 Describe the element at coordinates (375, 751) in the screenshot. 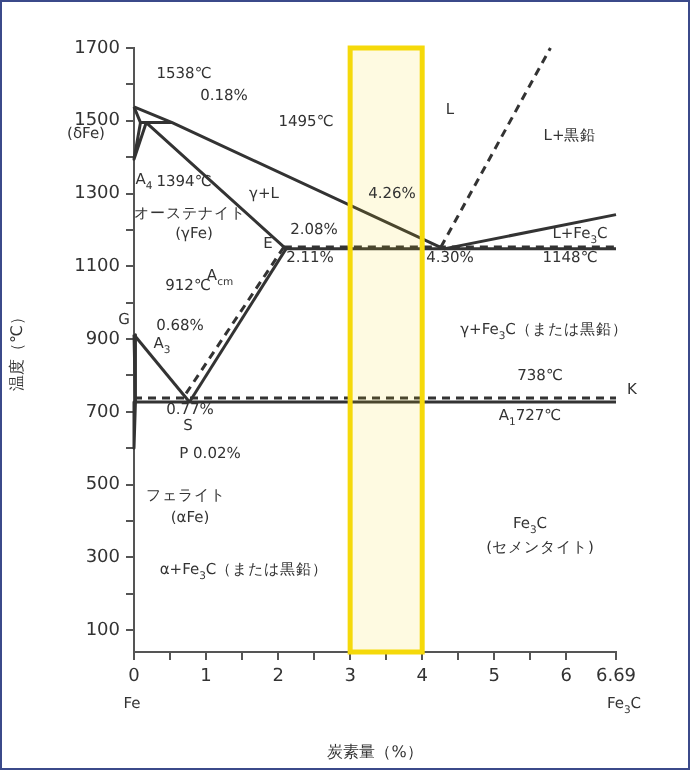

I see `x-axis-title: 炭素量（%）` at that location.